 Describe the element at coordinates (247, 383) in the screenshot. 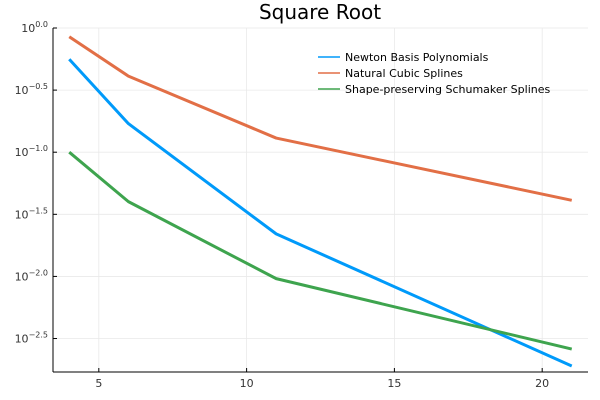

I see `x-tick-label: 10` at that location.